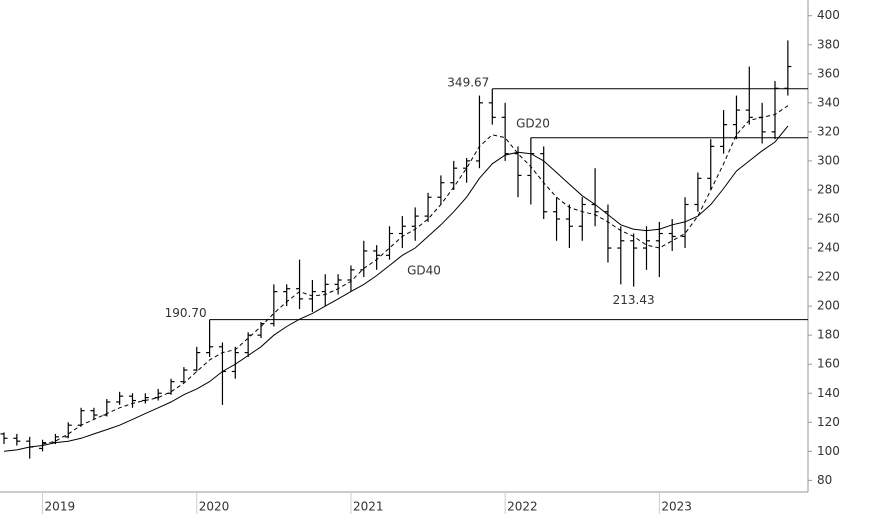 The image size is (874, 515). What do you see at coordinates (60, 507) in the screenshot?
I see `x-tick-label: 2019` at bounding box center [60, 507].